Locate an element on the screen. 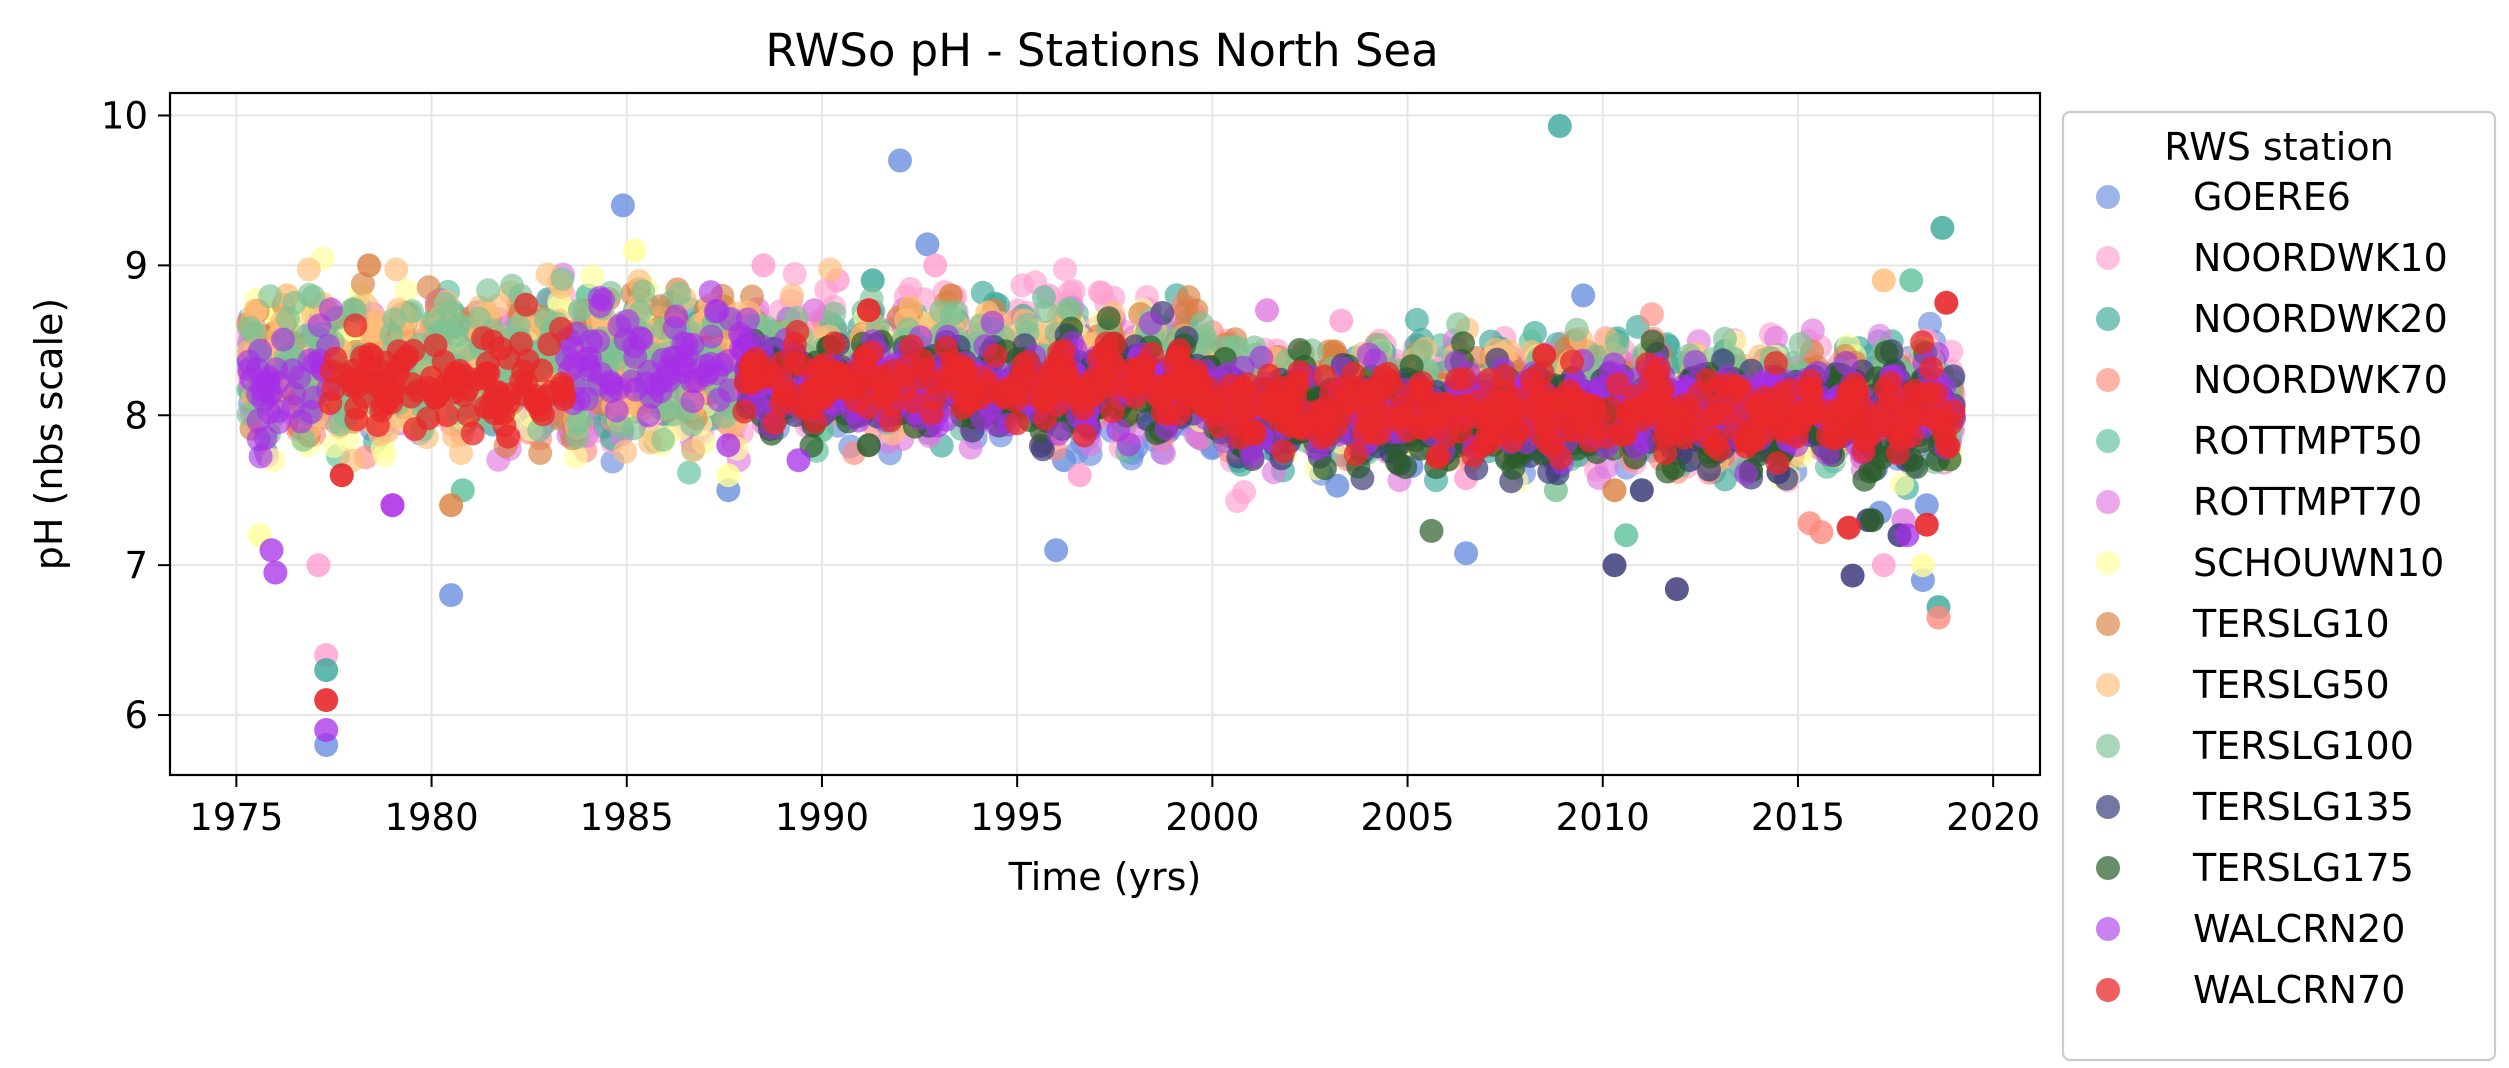 This screenshot has height=1068, width=2509. chart-title: RWSo pH - Stations North Sea is located at coordinates (1101, 50).